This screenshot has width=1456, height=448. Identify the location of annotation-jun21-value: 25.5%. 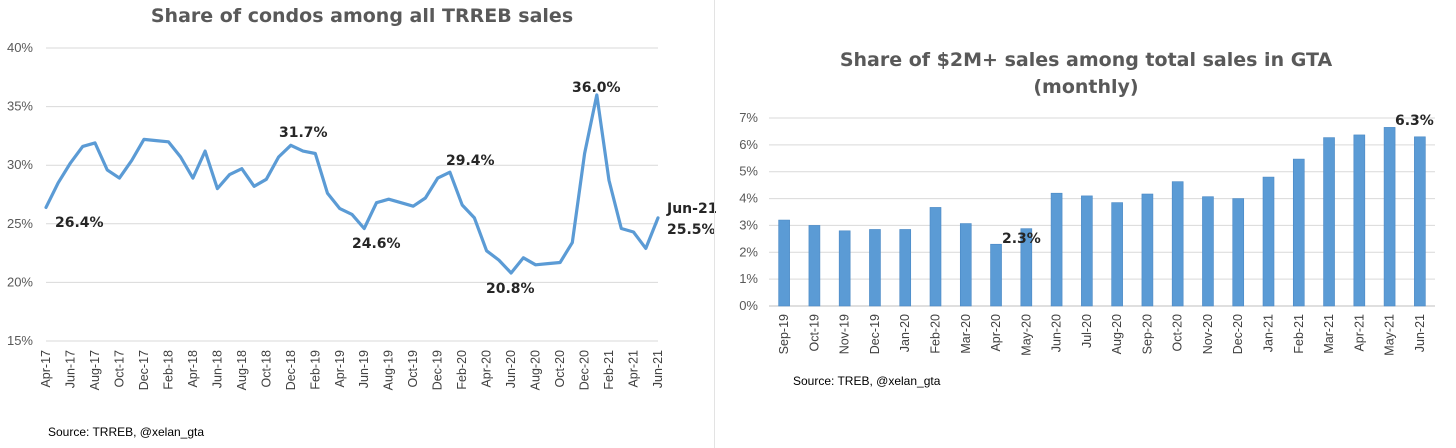
(691, 230).